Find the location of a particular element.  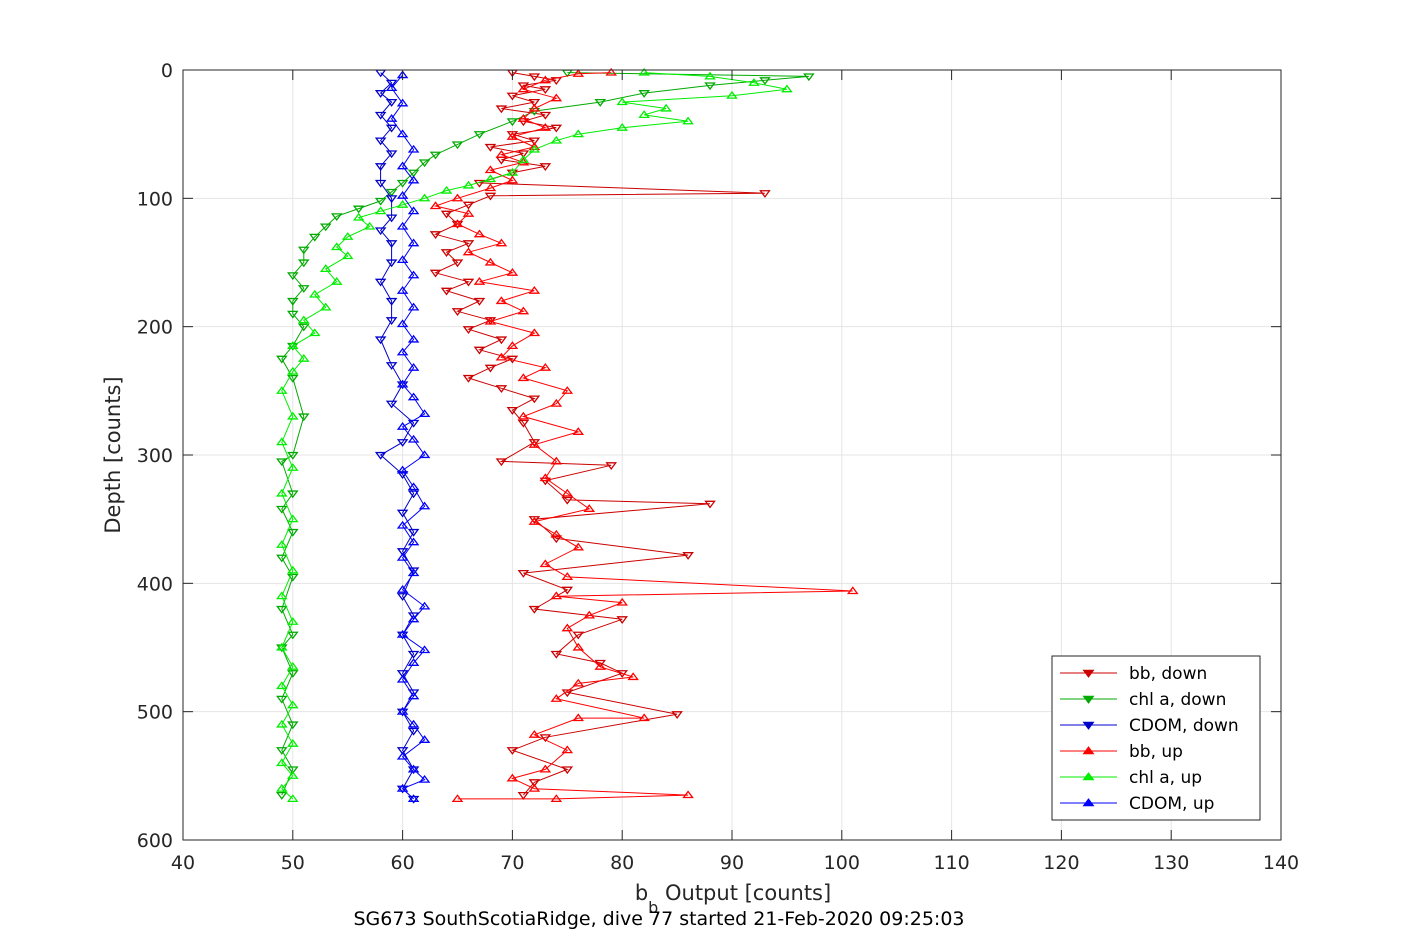

series-line is located at coordinates (397, 436).